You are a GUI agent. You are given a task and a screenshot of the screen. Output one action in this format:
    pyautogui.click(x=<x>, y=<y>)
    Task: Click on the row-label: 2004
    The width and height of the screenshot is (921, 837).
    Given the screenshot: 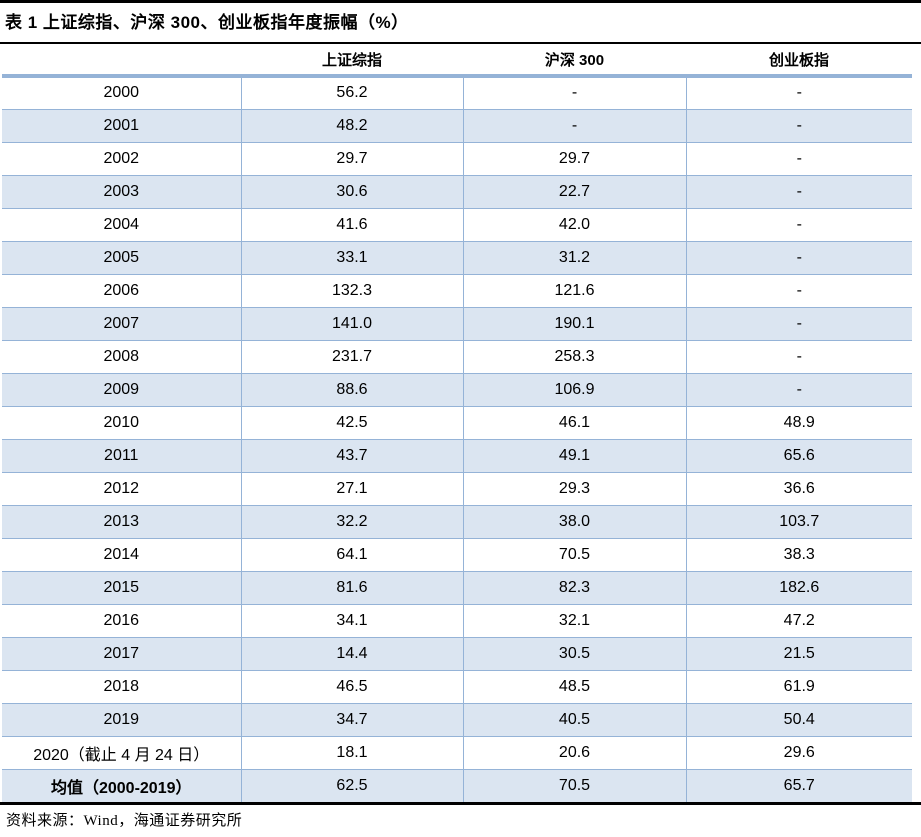 What is the action you would take?
    pyautogui.click(x=121, y=224)
    